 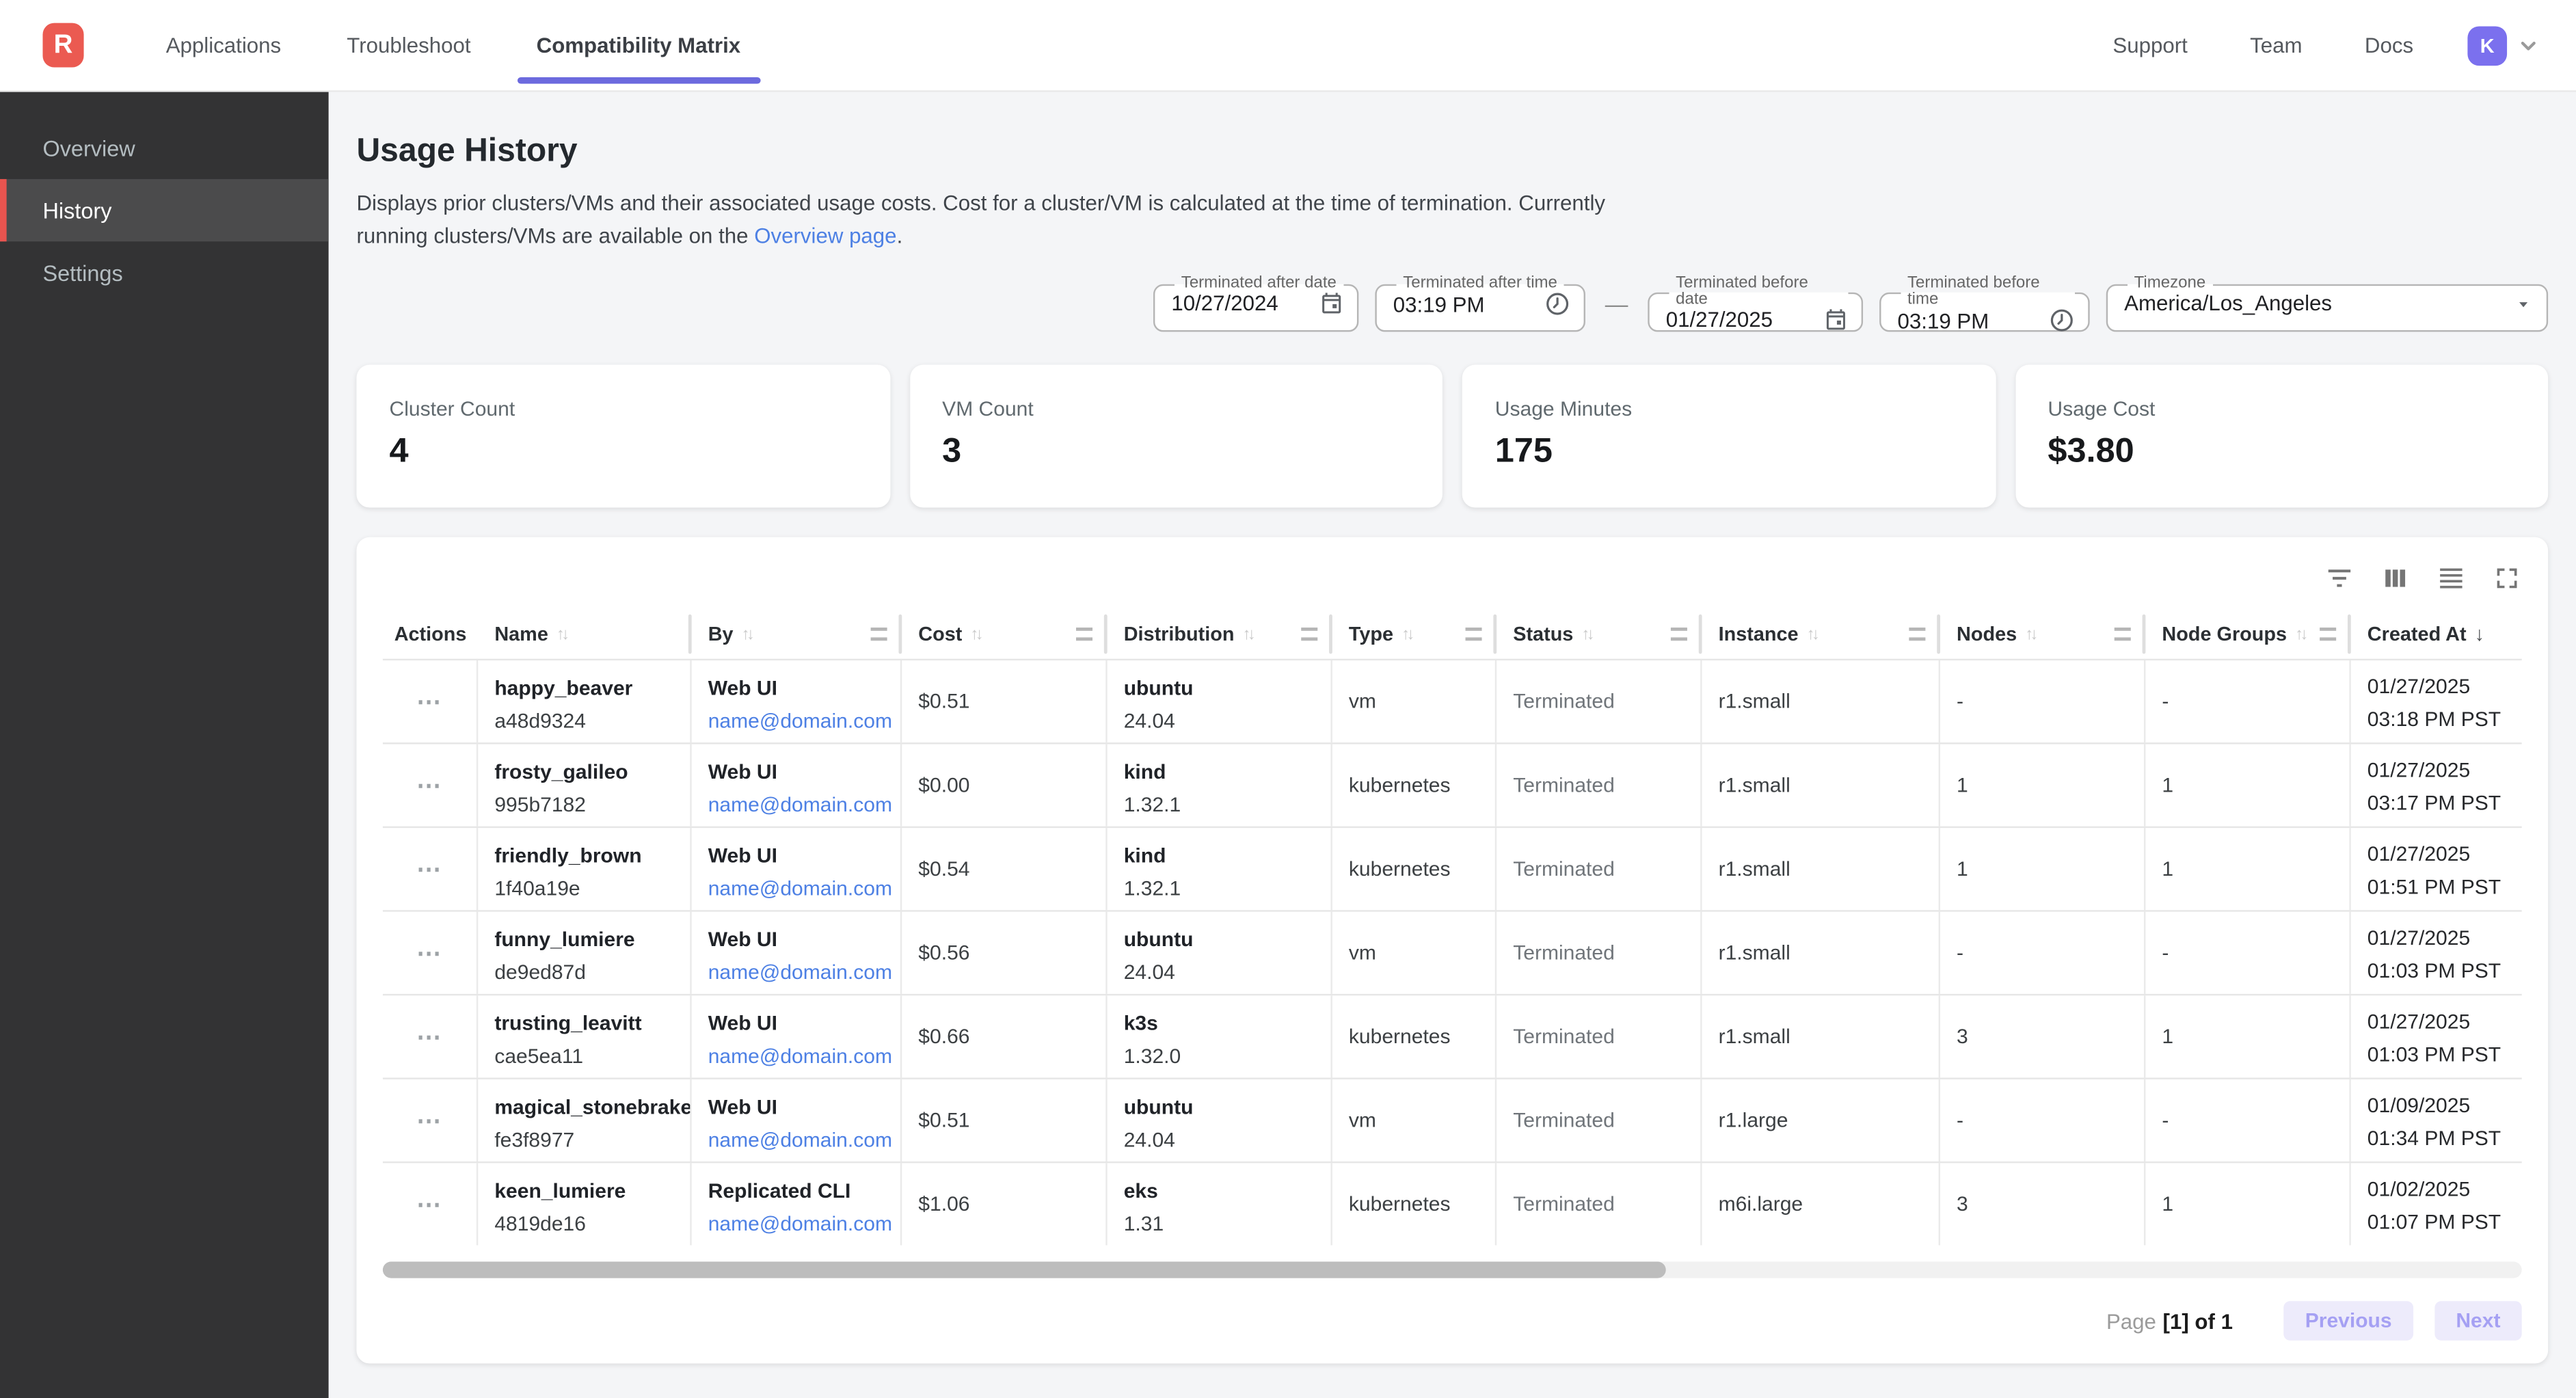 What do you see at coordinates (2436, 701) in the screenshot?
I see `cell-created_at: 01/27/2025 03:18 PM PST` at bounding box center [2436, 701].